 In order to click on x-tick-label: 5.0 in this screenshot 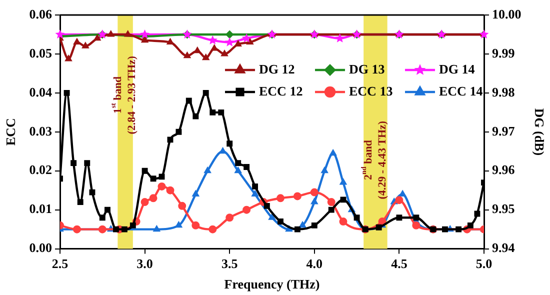, I will do `click(484, 263)`.